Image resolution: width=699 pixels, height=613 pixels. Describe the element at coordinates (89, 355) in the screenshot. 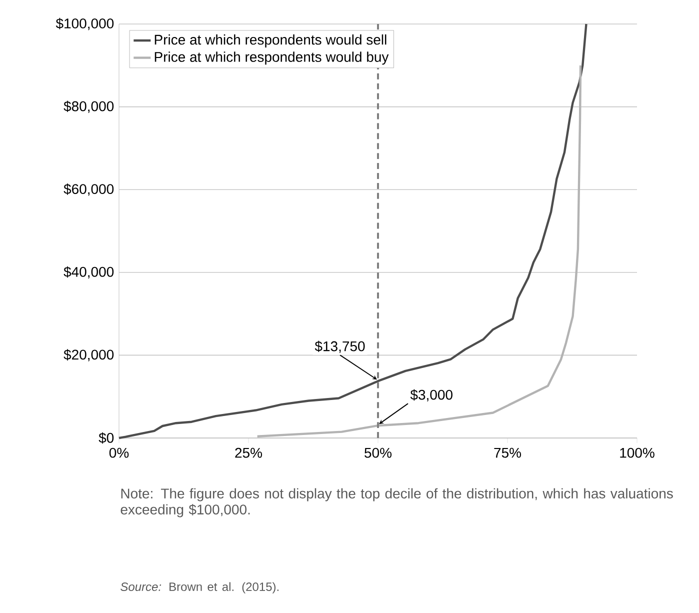

I see `y-tick-label: $20,000` at that location.